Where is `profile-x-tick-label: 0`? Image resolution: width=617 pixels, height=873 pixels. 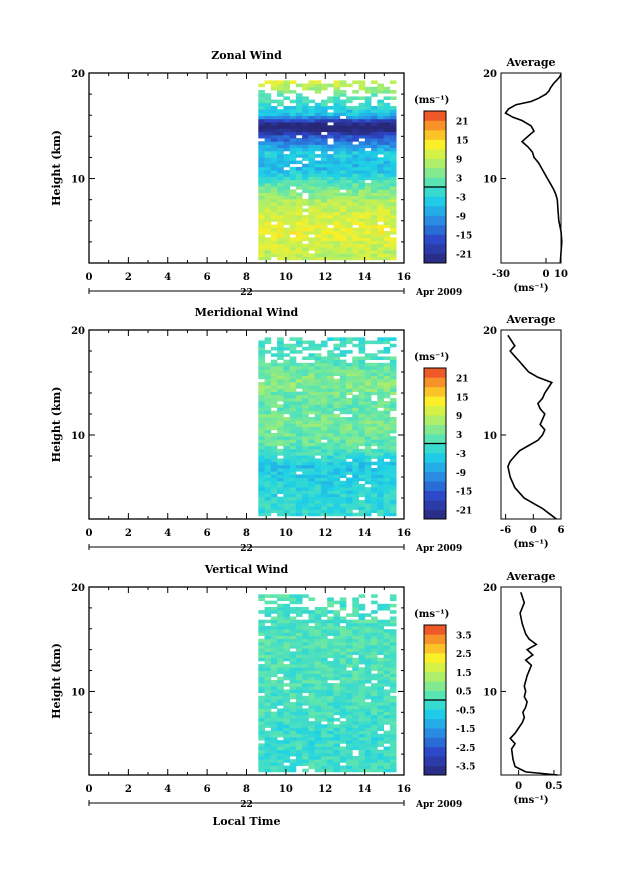 profile-x-tick-label: 0 is located at coordinates (546, 274).